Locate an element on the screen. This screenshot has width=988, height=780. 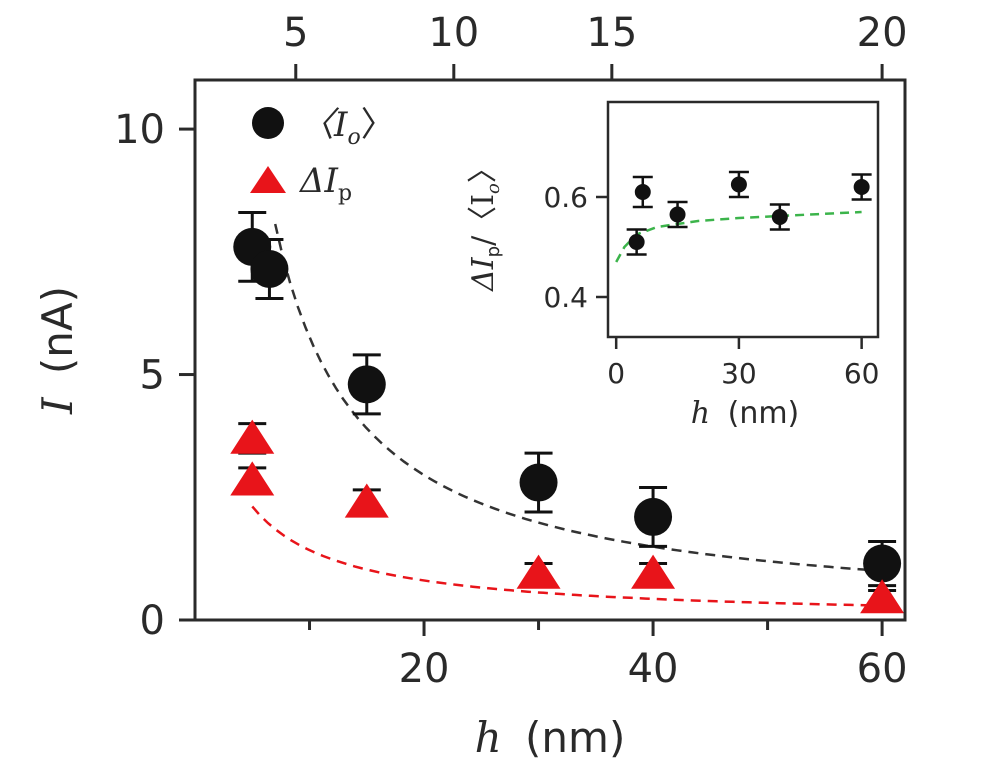
inset-background is located at coordinates (743, 219).